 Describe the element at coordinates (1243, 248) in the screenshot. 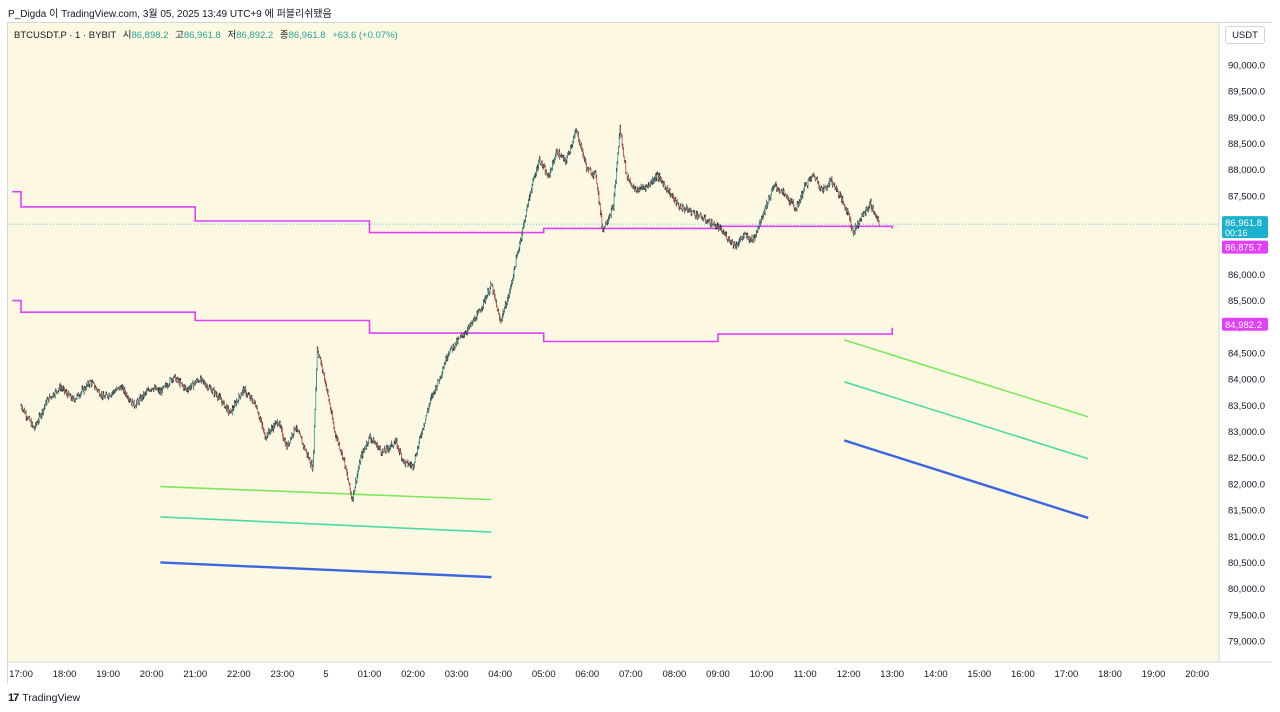

I see `upper-level-label: 86,875.7` at that location.